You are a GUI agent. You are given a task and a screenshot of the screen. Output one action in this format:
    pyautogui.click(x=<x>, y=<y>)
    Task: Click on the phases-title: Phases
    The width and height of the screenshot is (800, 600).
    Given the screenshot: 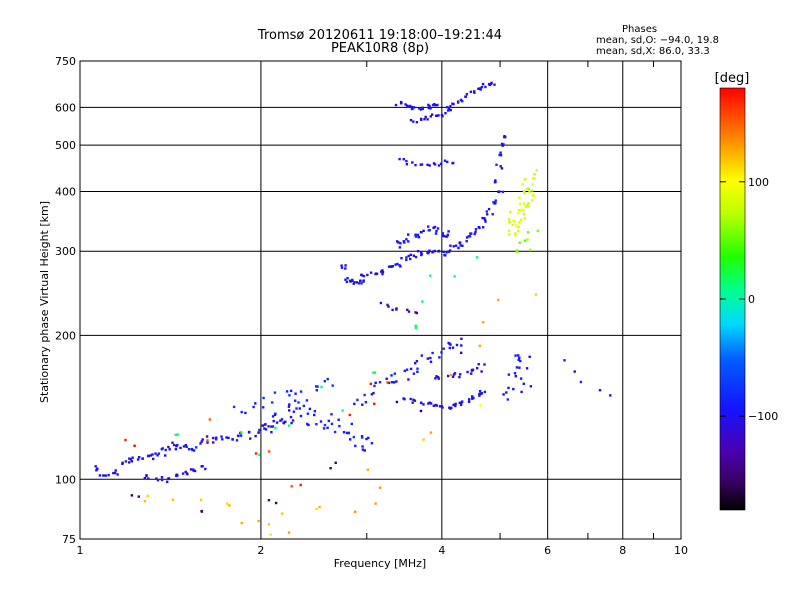 What is the action you would take?
    pyautogui.click(x=640, y=29)
    